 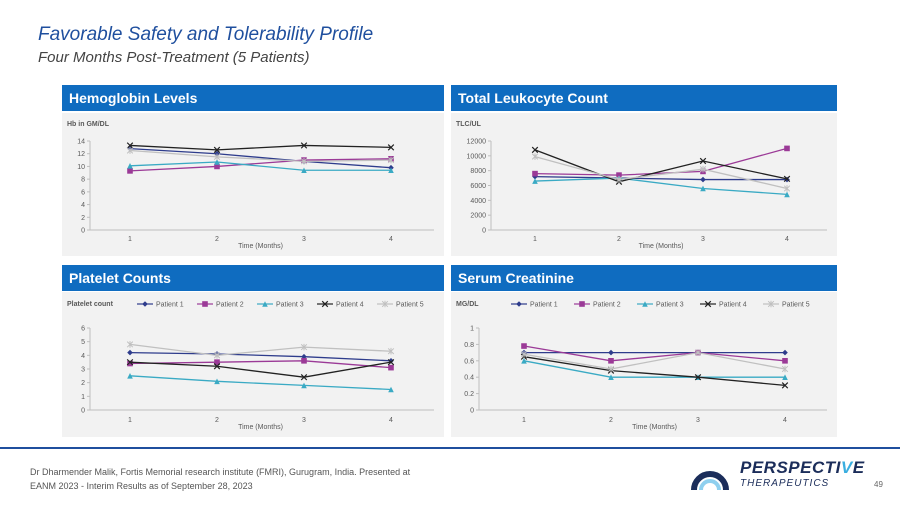 What do you see at coordinates (304, 239) in the screenshot?
I see `hgb-xtick-label: 3` at bounding box center [304, 239].